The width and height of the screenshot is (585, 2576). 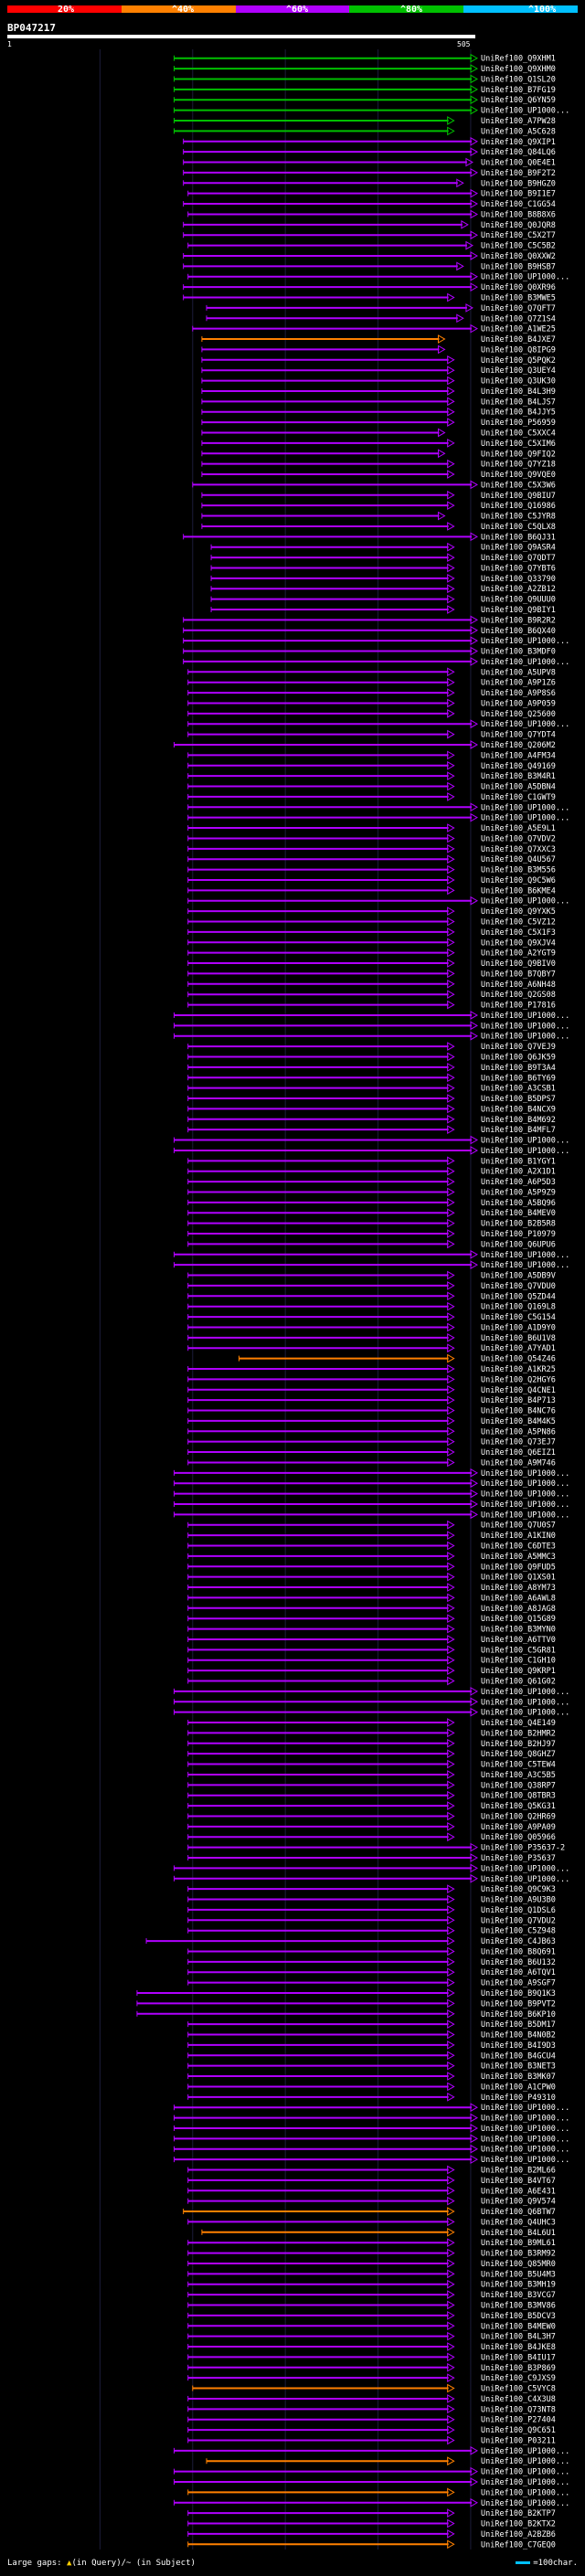 What do you see at coordinates (542, 10) in the screenshot?
I see `scale-label-100: ^100%` at bounding box center [542, 10].